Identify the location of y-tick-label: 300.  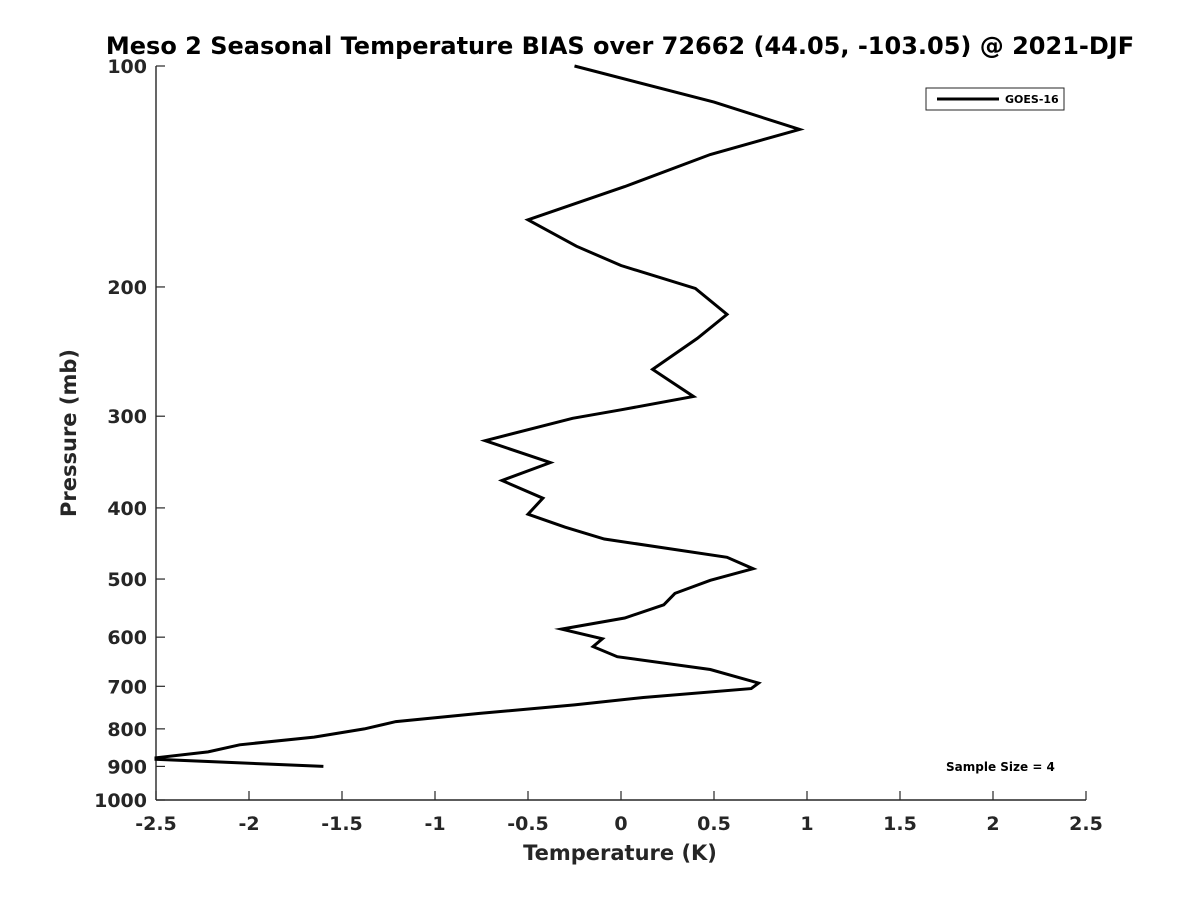
(127, 417).